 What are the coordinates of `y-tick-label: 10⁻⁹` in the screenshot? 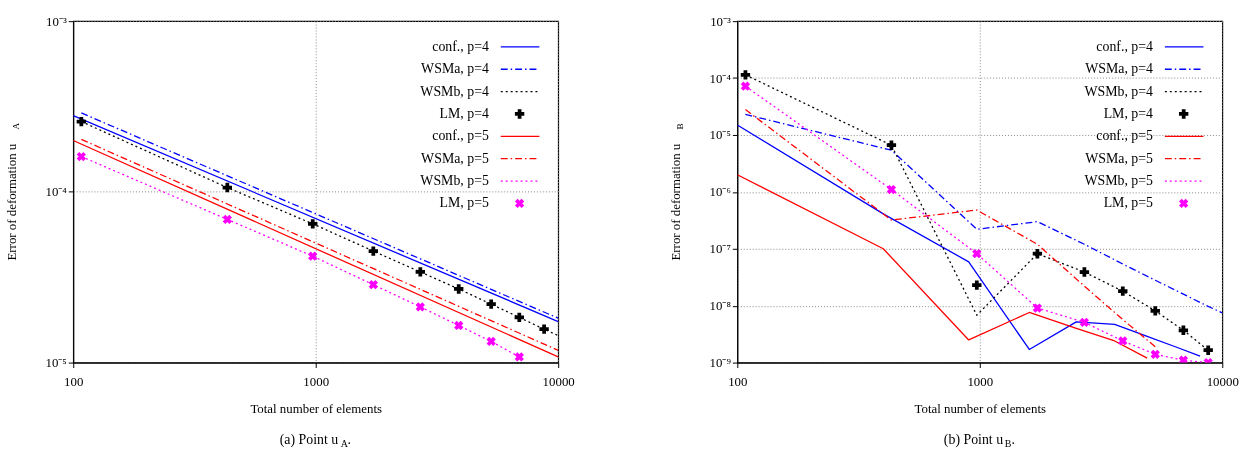 It's located at (720, 363).